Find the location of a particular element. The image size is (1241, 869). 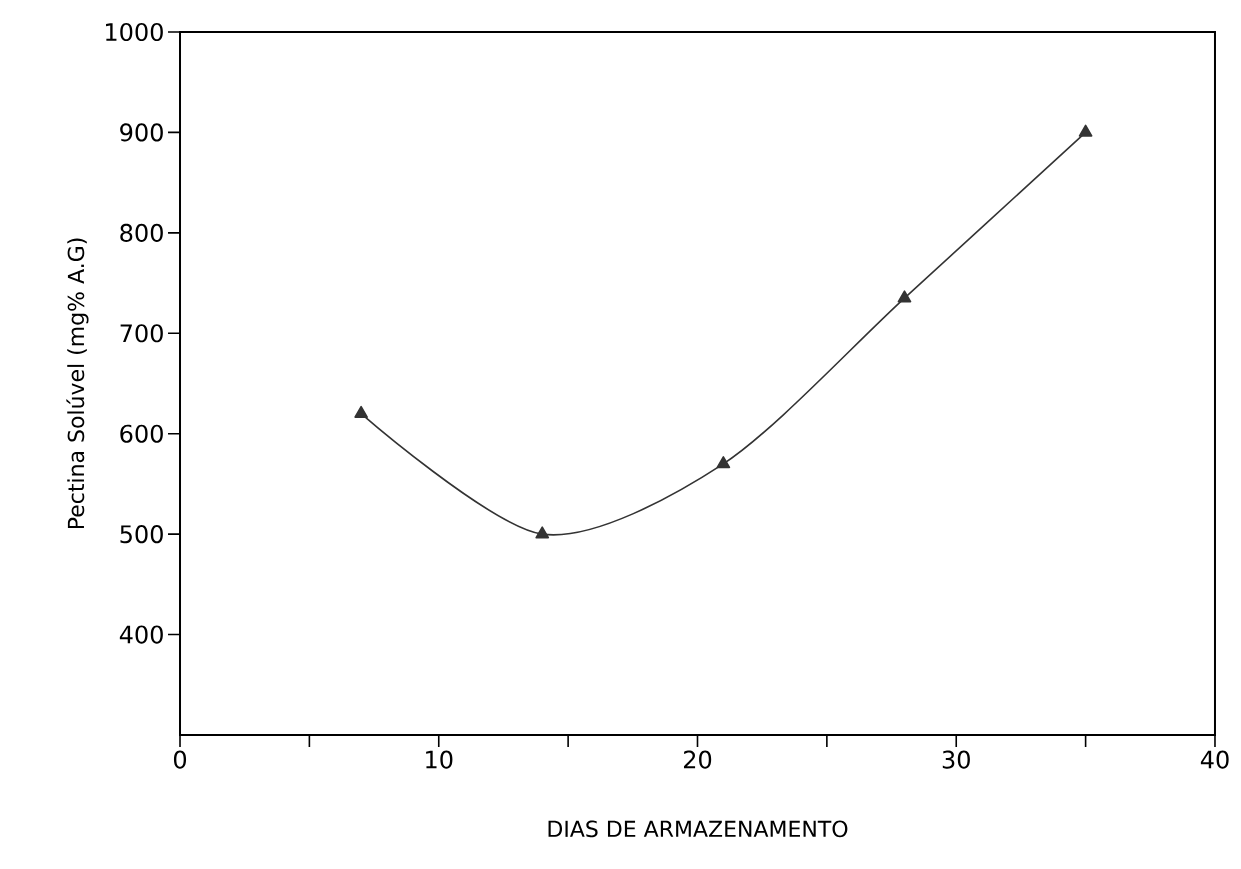

x-axis-title: DIAS DE ARMAZENAMENTO is located at coordinates (698, 829).